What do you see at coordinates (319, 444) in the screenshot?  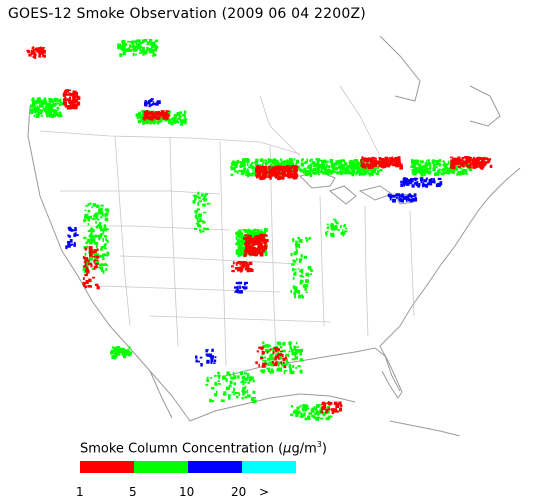 I see `legend-unit-exp: 3` at bounding box center [319, 444].